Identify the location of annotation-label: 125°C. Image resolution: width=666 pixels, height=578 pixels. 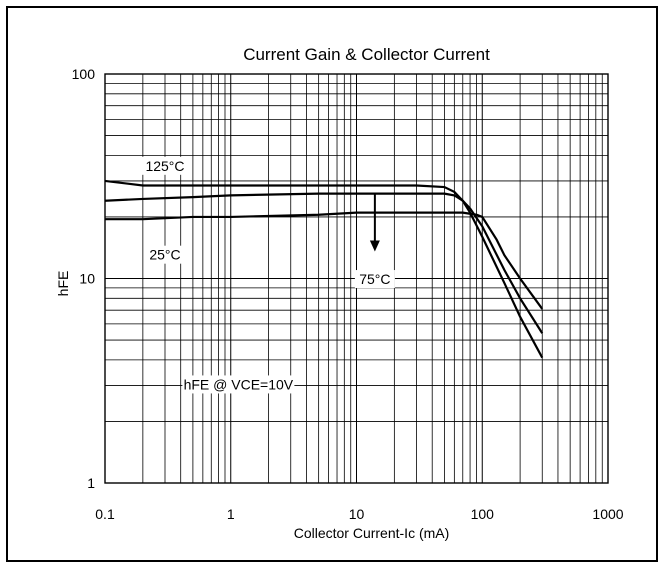
(164, 166).